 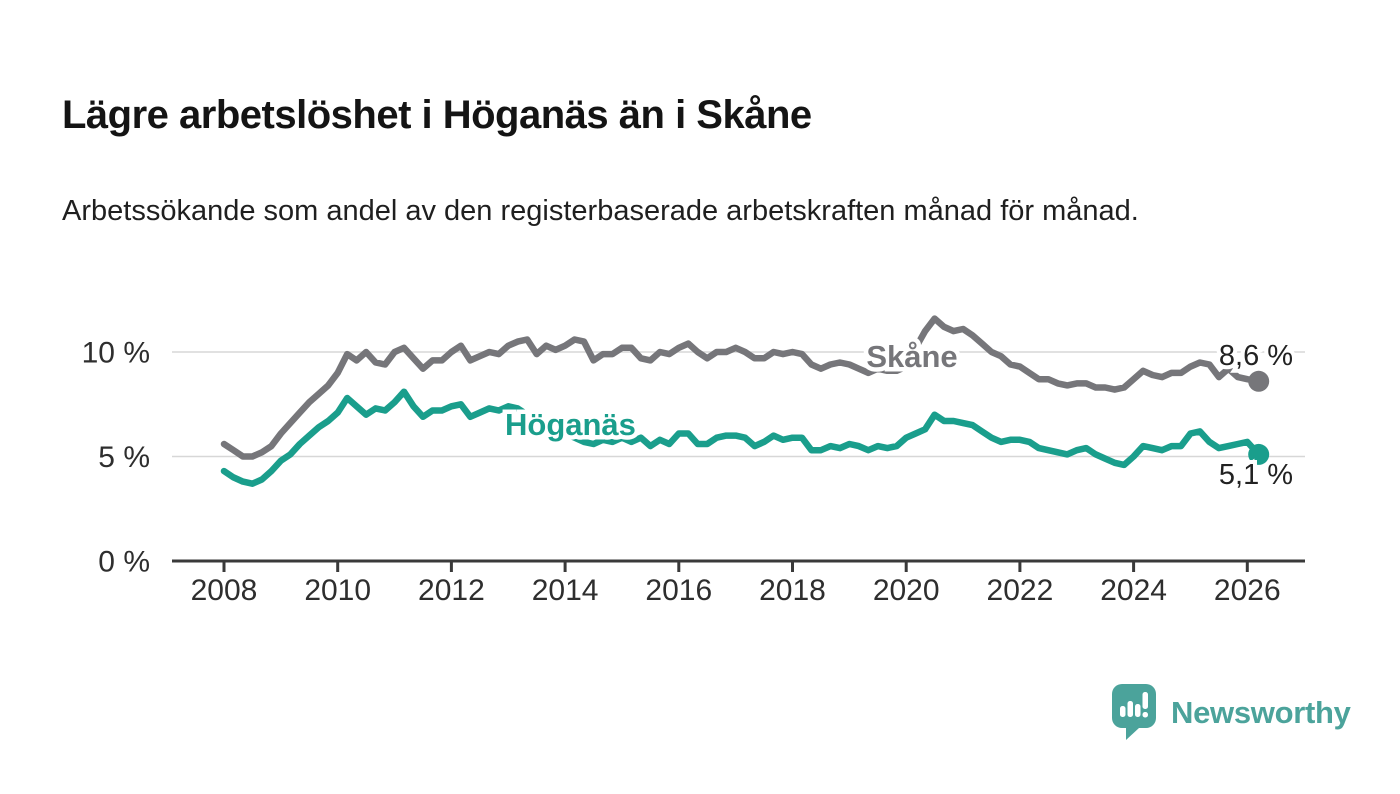 What do you see at coordinates (741, 437) in the screenshot?
I see `series-line-höganäs` at bounding box center [741, 437].